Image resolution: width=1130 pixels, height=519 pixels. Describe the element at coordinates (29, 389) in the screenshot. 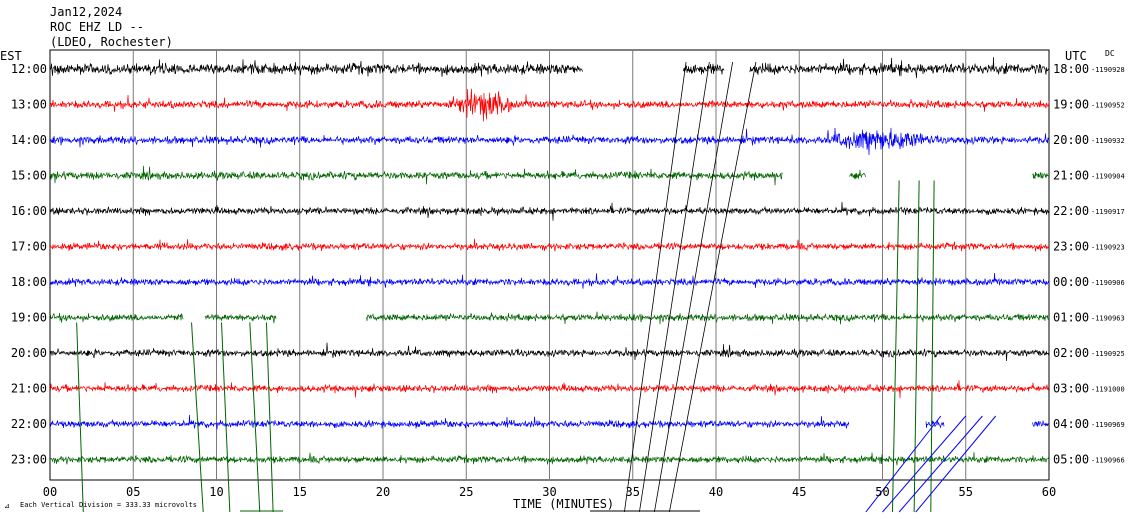

I see `est-label-9: 21:00` at that location.